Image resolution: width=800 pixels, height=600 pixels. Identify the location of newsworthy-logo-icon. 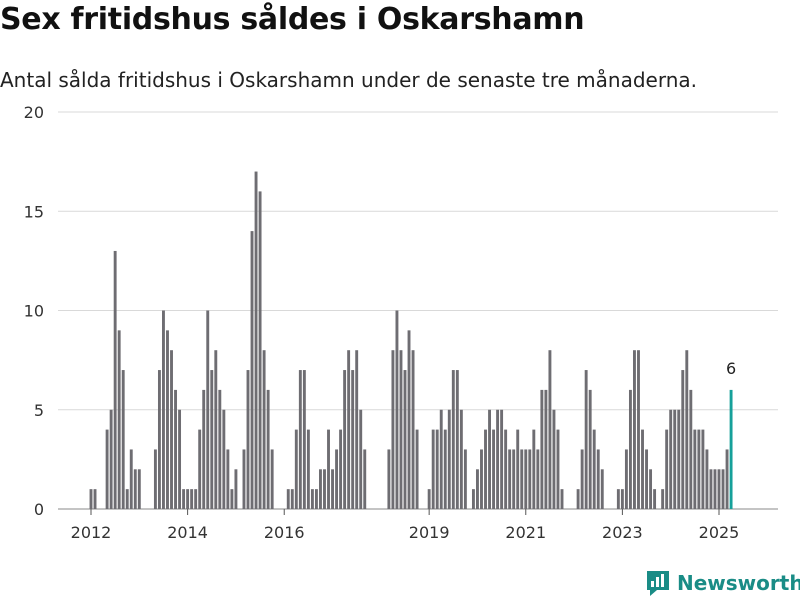
(658, 583).